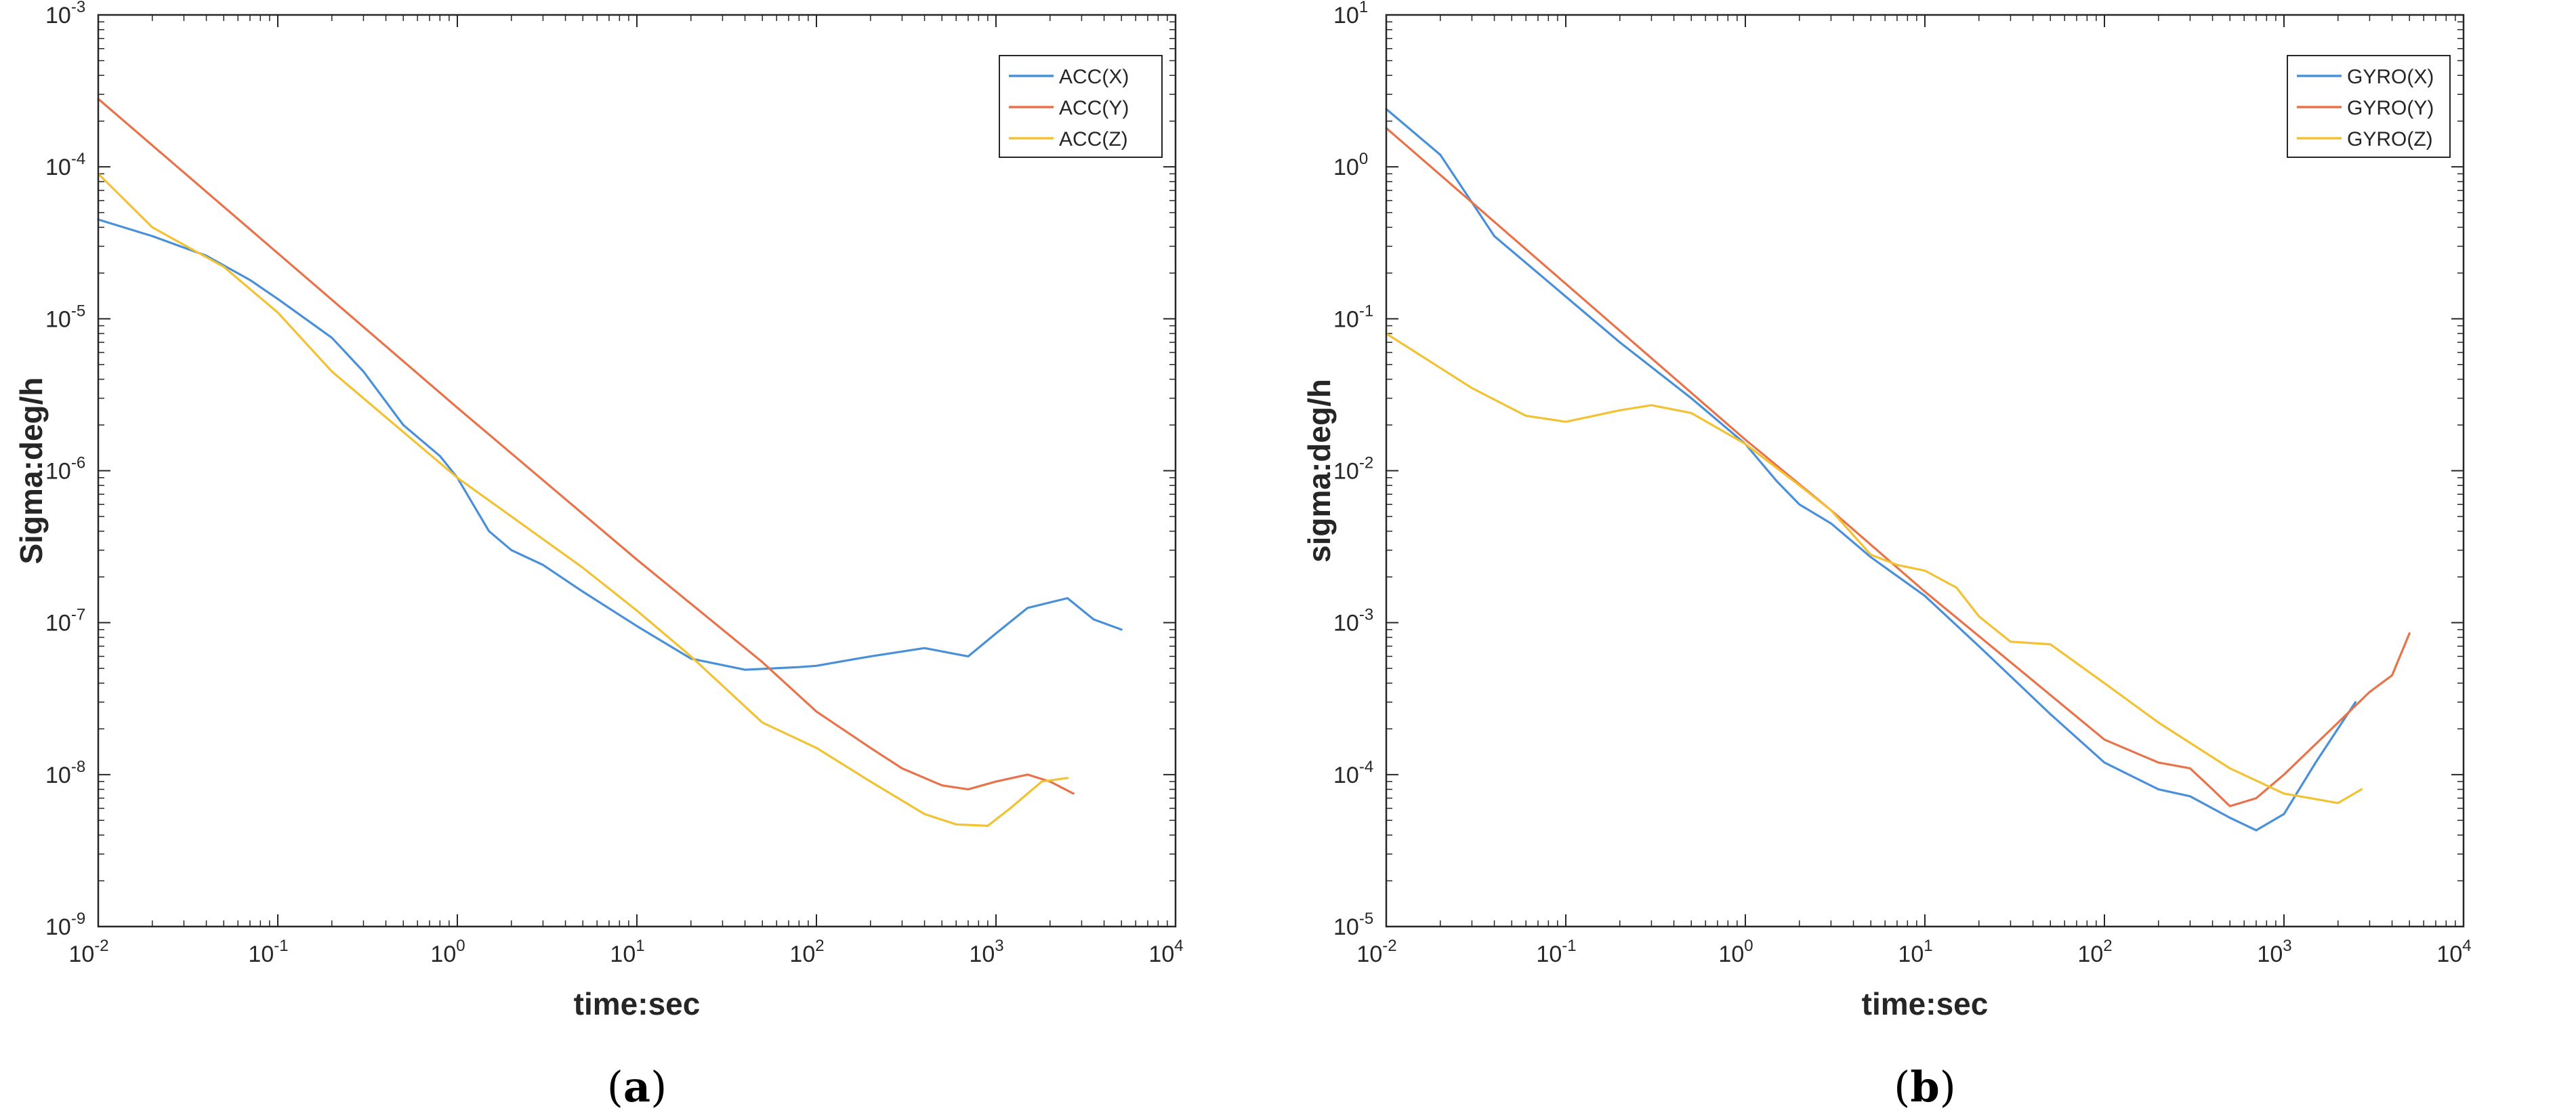  Describe the element at coordinates (1350, 165) in the screenshot. I see `y-tick-label: 10⁰` at that location.